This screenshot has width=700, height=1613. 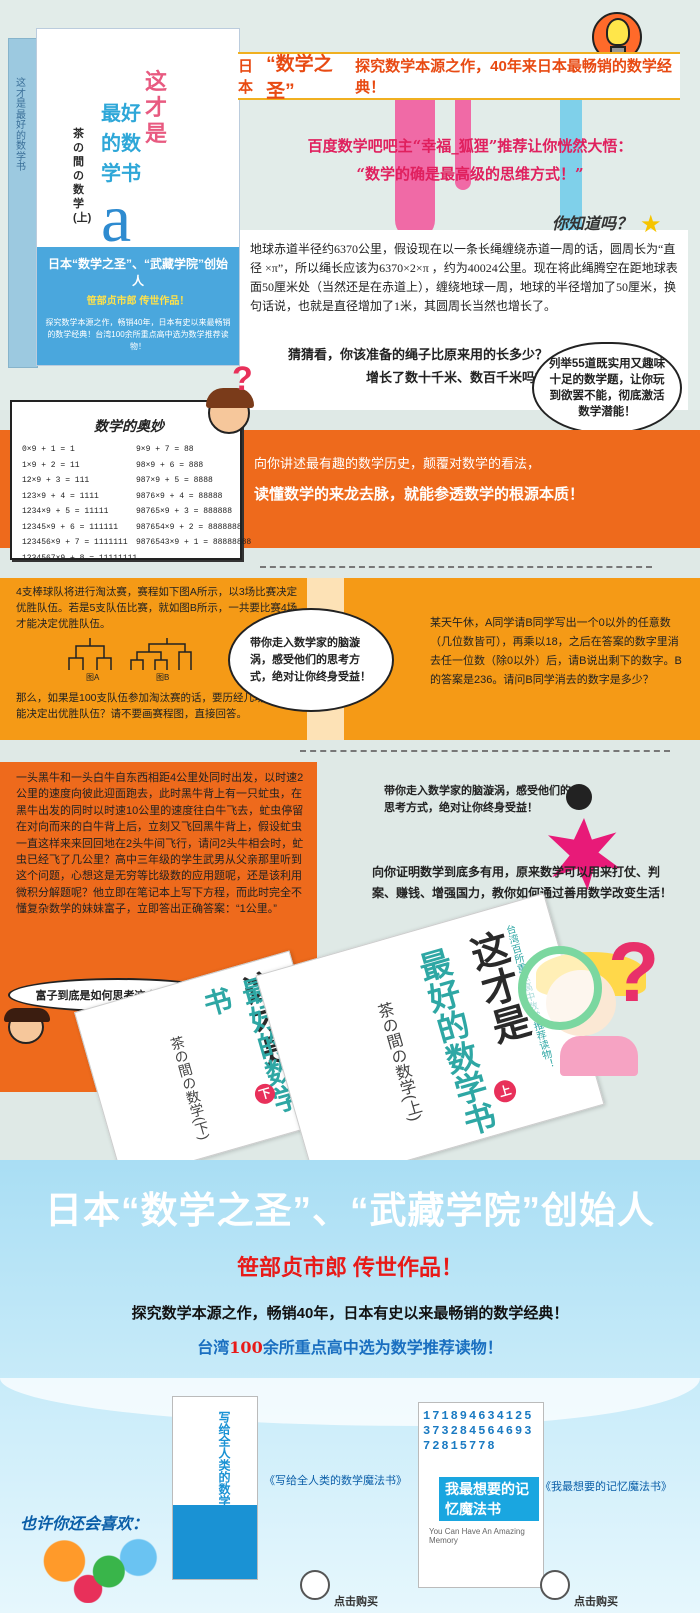 I want to click on bracket-diagram-a, so click(x=90, y=654).